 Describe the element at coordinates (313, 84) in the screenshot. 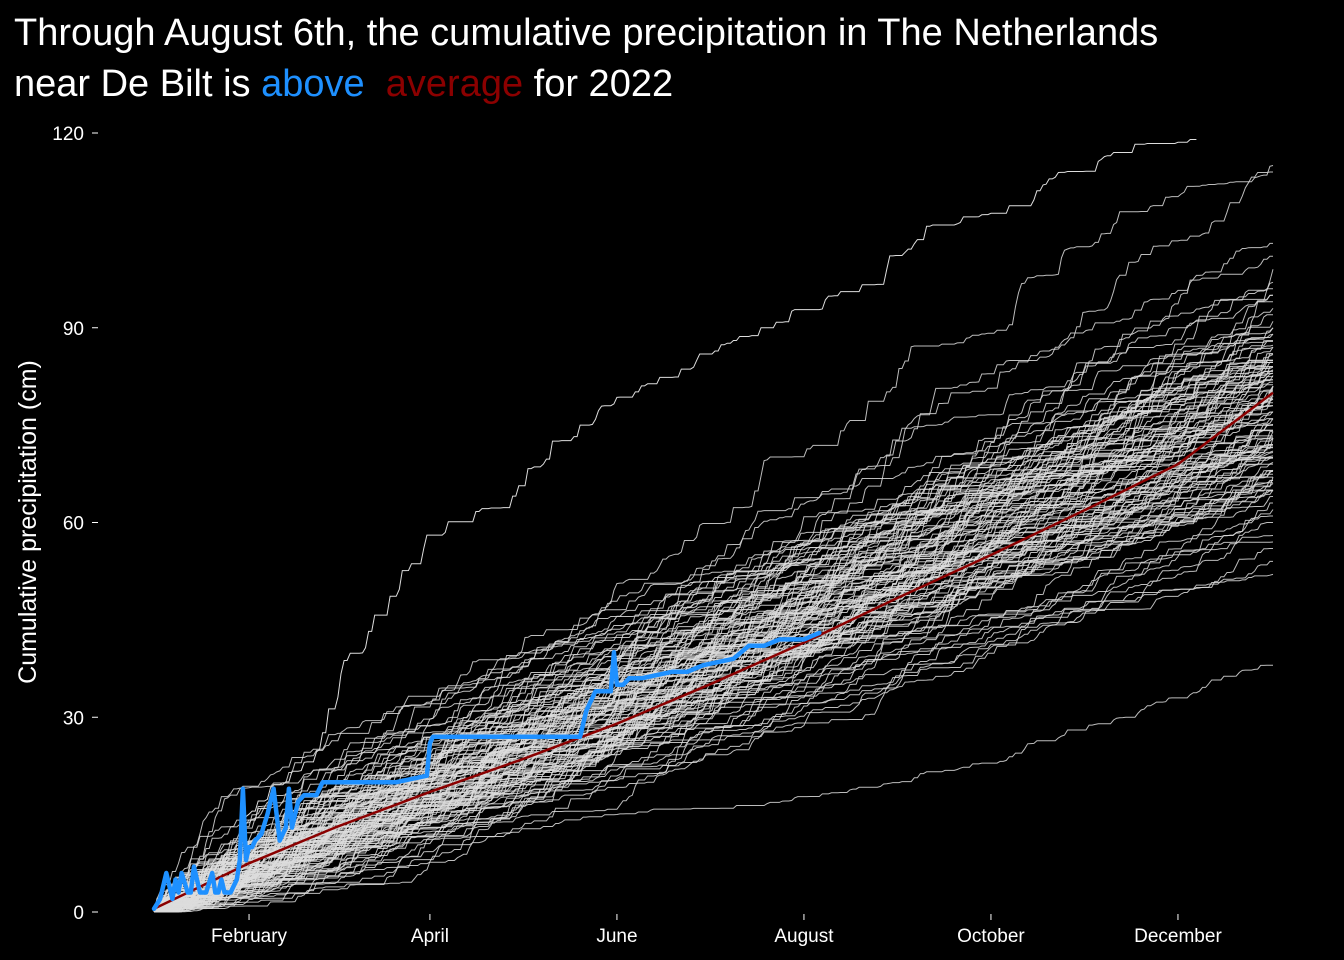

I see `title-above: above` at that location.